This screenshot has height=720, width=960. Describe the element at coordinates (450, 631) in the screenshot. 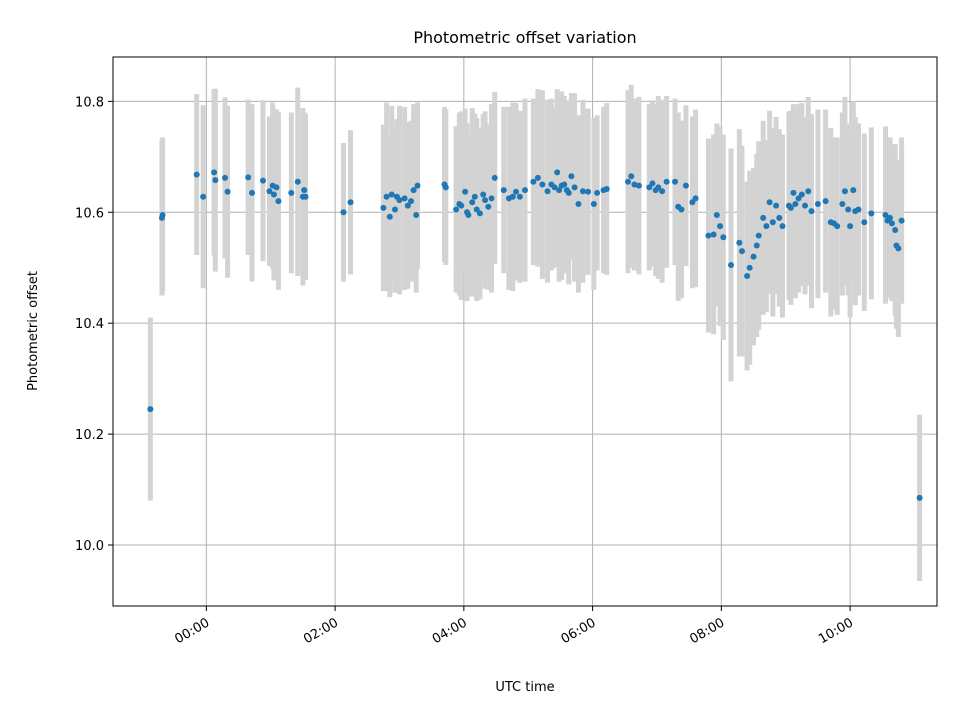

I see `x-tick-label: 04:00` at that location.